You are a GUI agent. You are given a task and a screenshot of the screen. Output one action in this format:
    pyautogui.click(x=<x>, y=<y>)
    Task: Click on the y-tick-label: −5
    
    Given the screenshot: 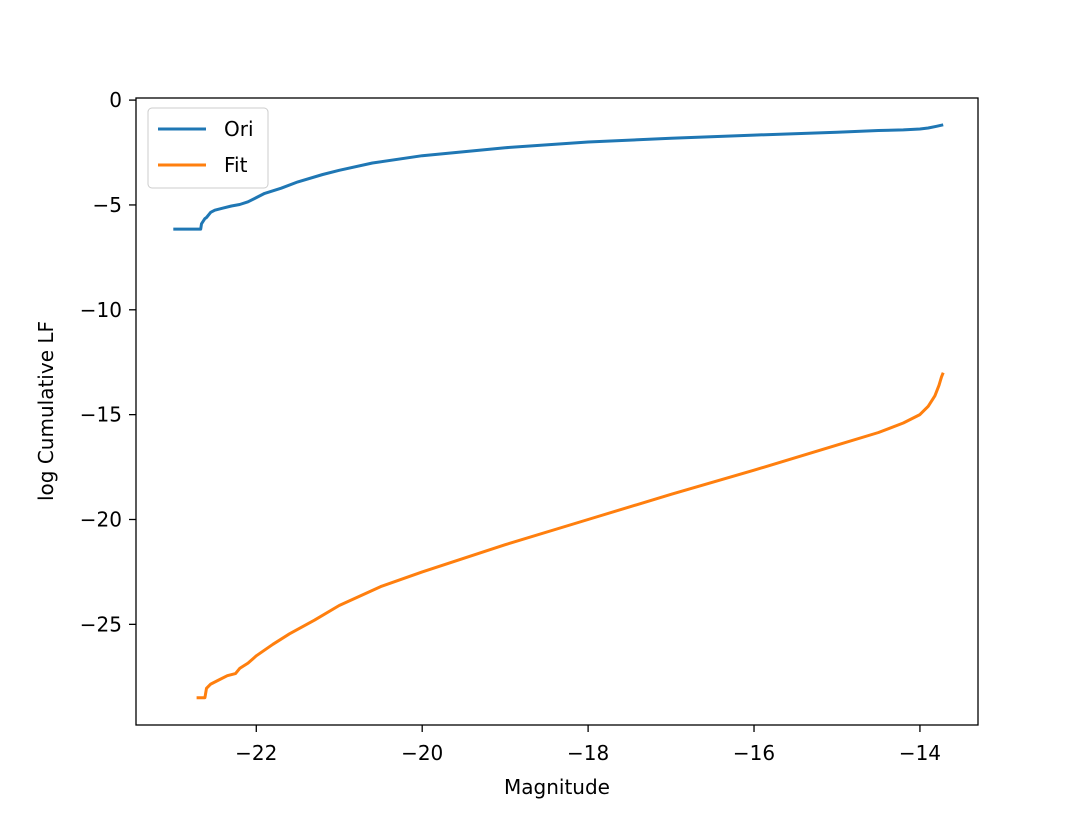 What is the action you would take?
    pyautogui.click(x=107, y=205)
    